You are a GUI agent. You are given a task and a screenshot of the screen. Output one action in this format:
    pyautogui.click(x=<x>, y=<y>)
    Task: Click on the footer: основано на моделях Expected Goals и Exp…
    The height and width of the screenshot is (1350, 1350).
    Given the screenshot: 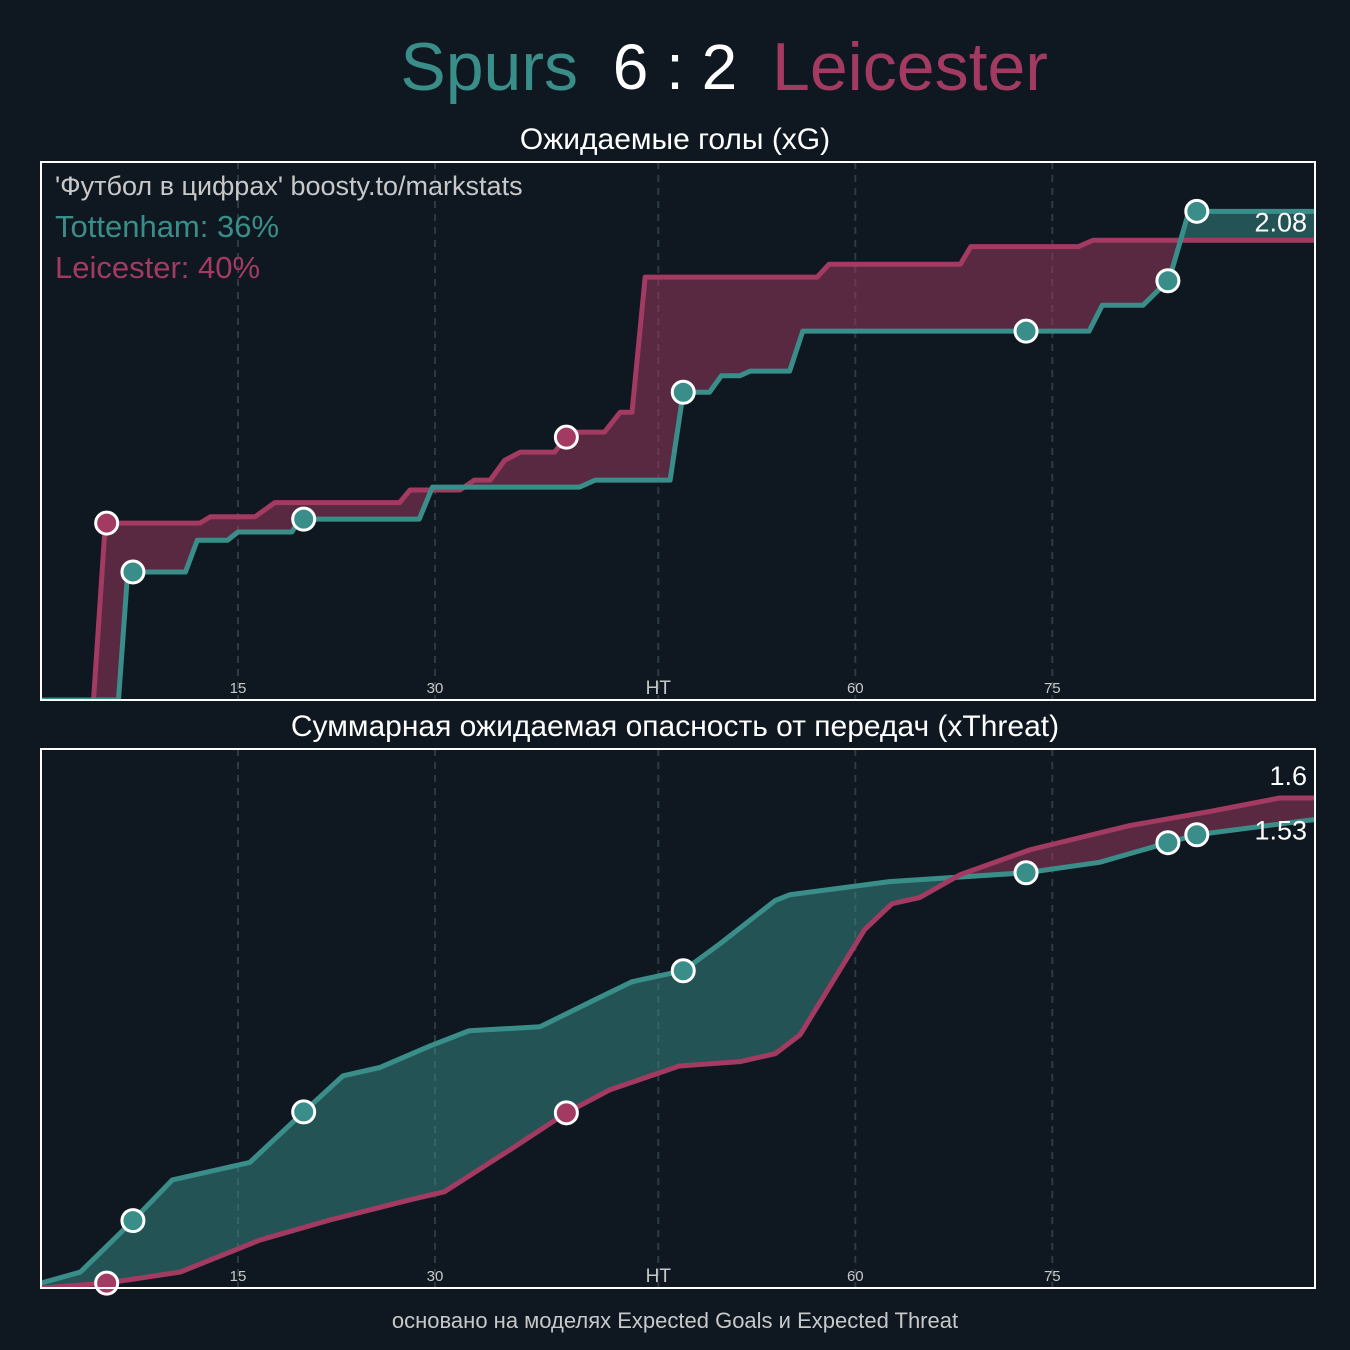 What is the action you would take?
    pyautogui.click(x=675, y=1320)
    